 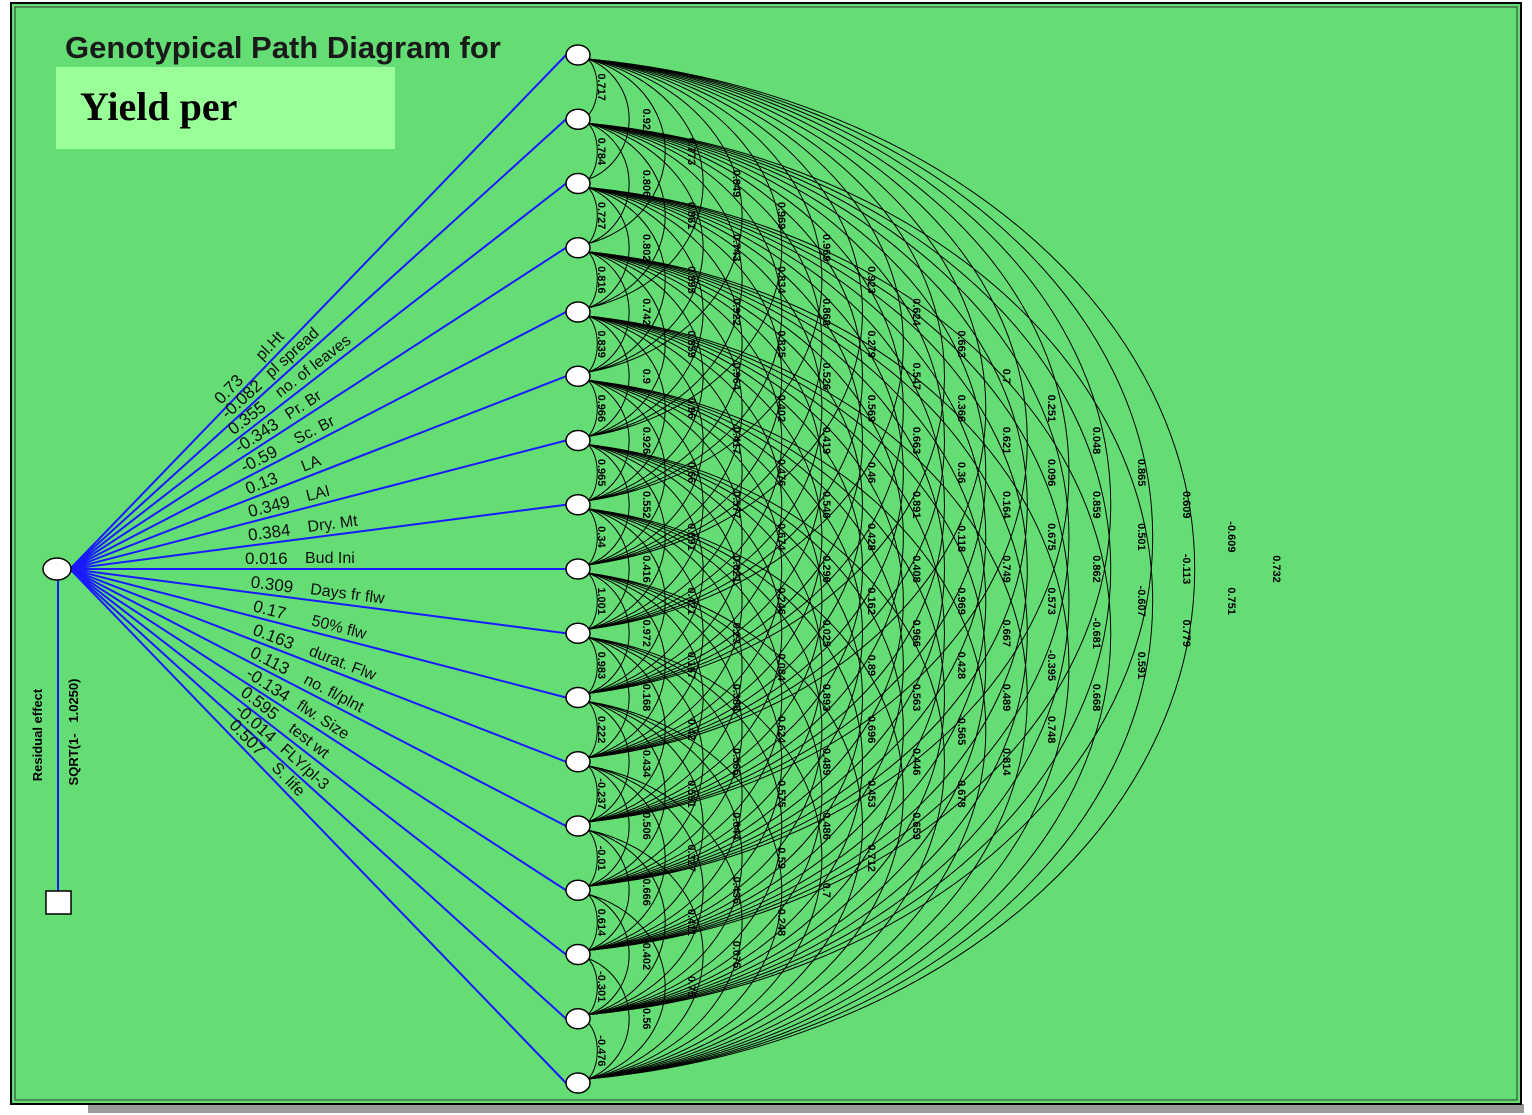 What do you see at coordinates (826, 890) in the screenshot?
I see `correlation-value: 0.7` at bounding box center [826, 890].